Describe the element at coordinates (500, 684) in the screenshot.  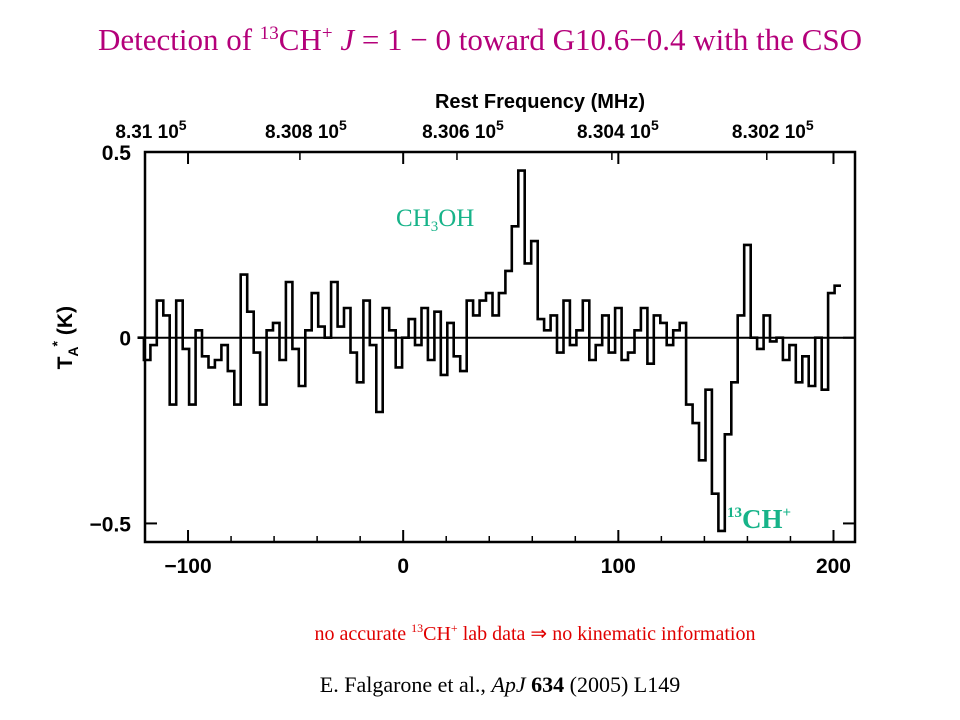
I see `citation: E. Falgarone et al., ApJ 634 (2005) L149` at that location.